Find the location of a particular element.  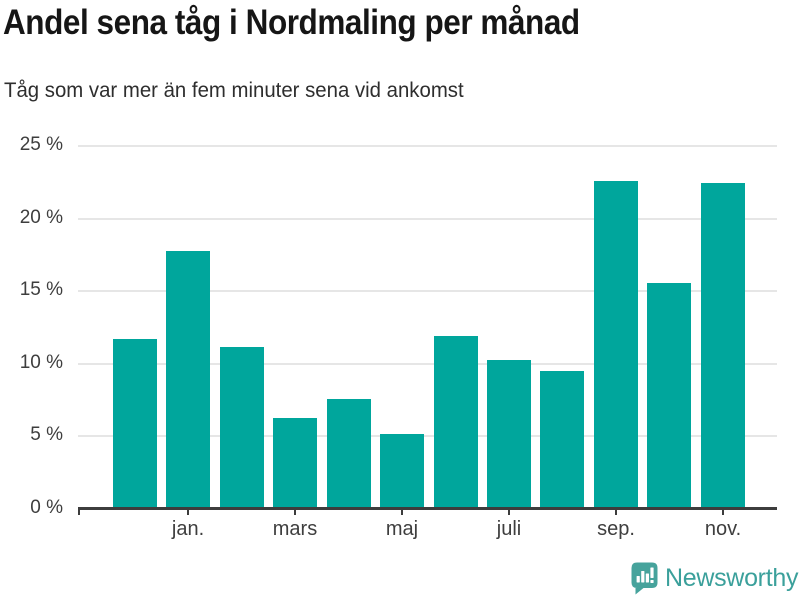

gridline-20-pct is located at coordinates (427, 219).